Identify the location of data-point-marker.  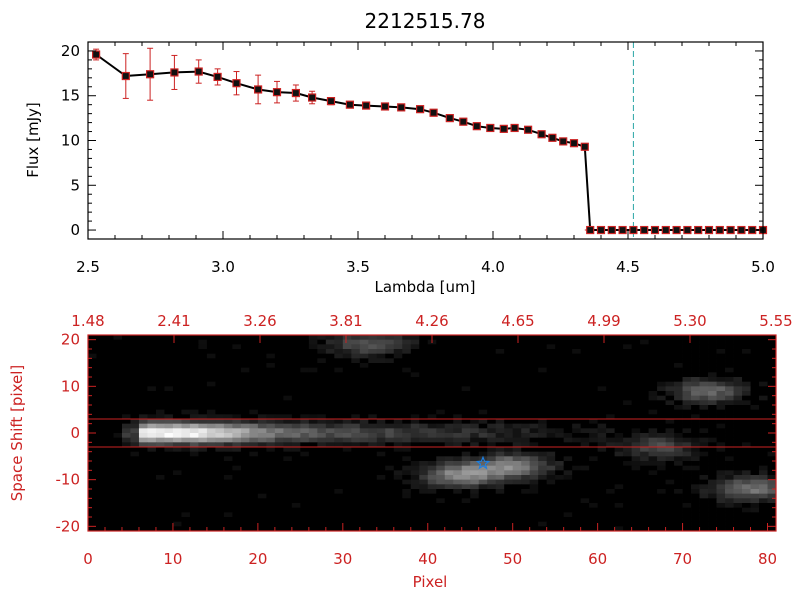
(385, 106).